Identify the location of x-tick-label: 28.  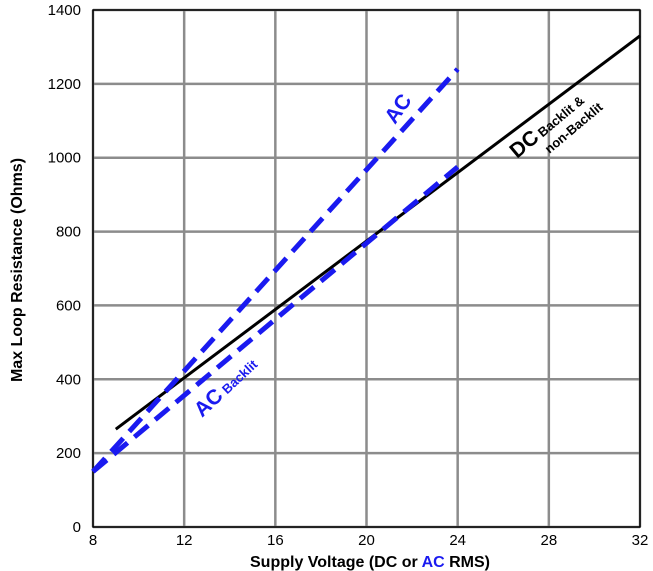
(548, 540).